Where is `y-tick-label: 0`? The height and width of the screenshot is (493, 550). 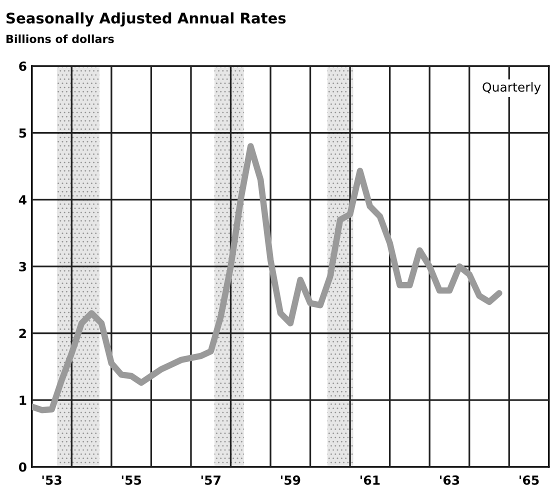 y-tick-label: 0 is located at coordinates (22, 467).